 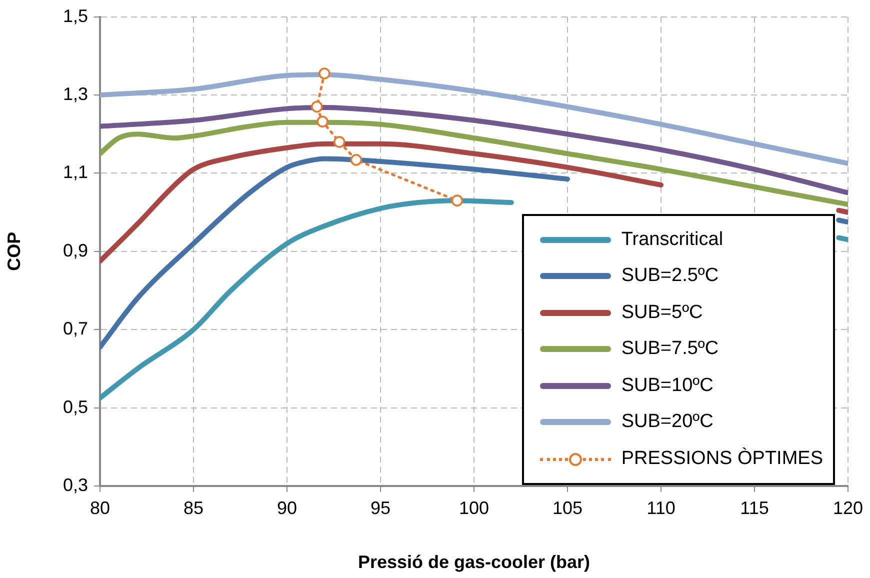 I want to click on y-tick-label: 0,9, so click(x=75, y=250).